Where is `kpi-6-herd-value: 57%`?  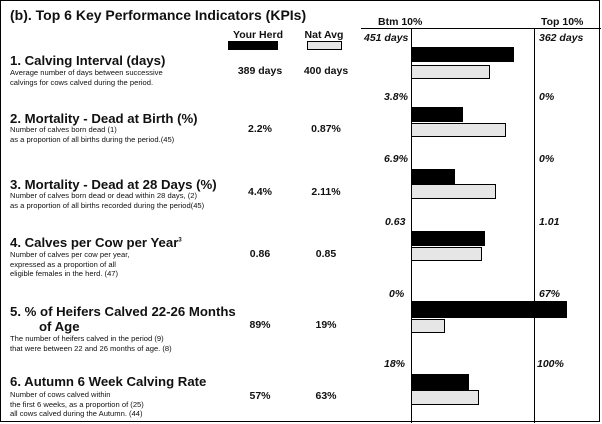
kpi-6-herd-value: 57% is located at coordinates (260, 396).